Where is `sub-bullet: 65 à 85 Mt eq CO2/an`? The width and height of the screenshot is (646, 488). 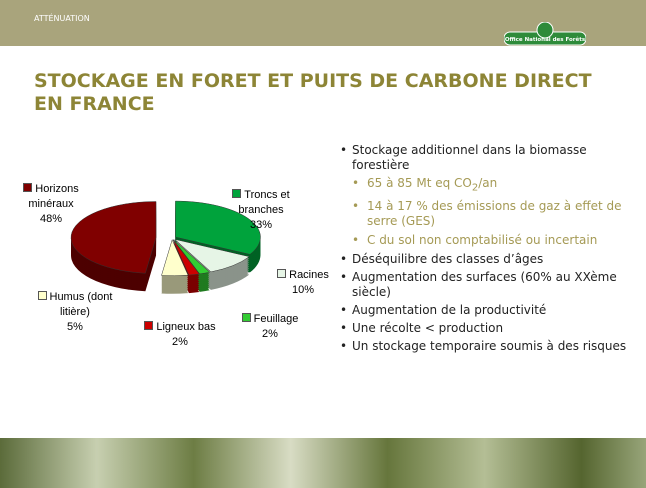 sub-bullet: 65 à 85 Mt eq CO2/an is located at coordinates (485, 185).